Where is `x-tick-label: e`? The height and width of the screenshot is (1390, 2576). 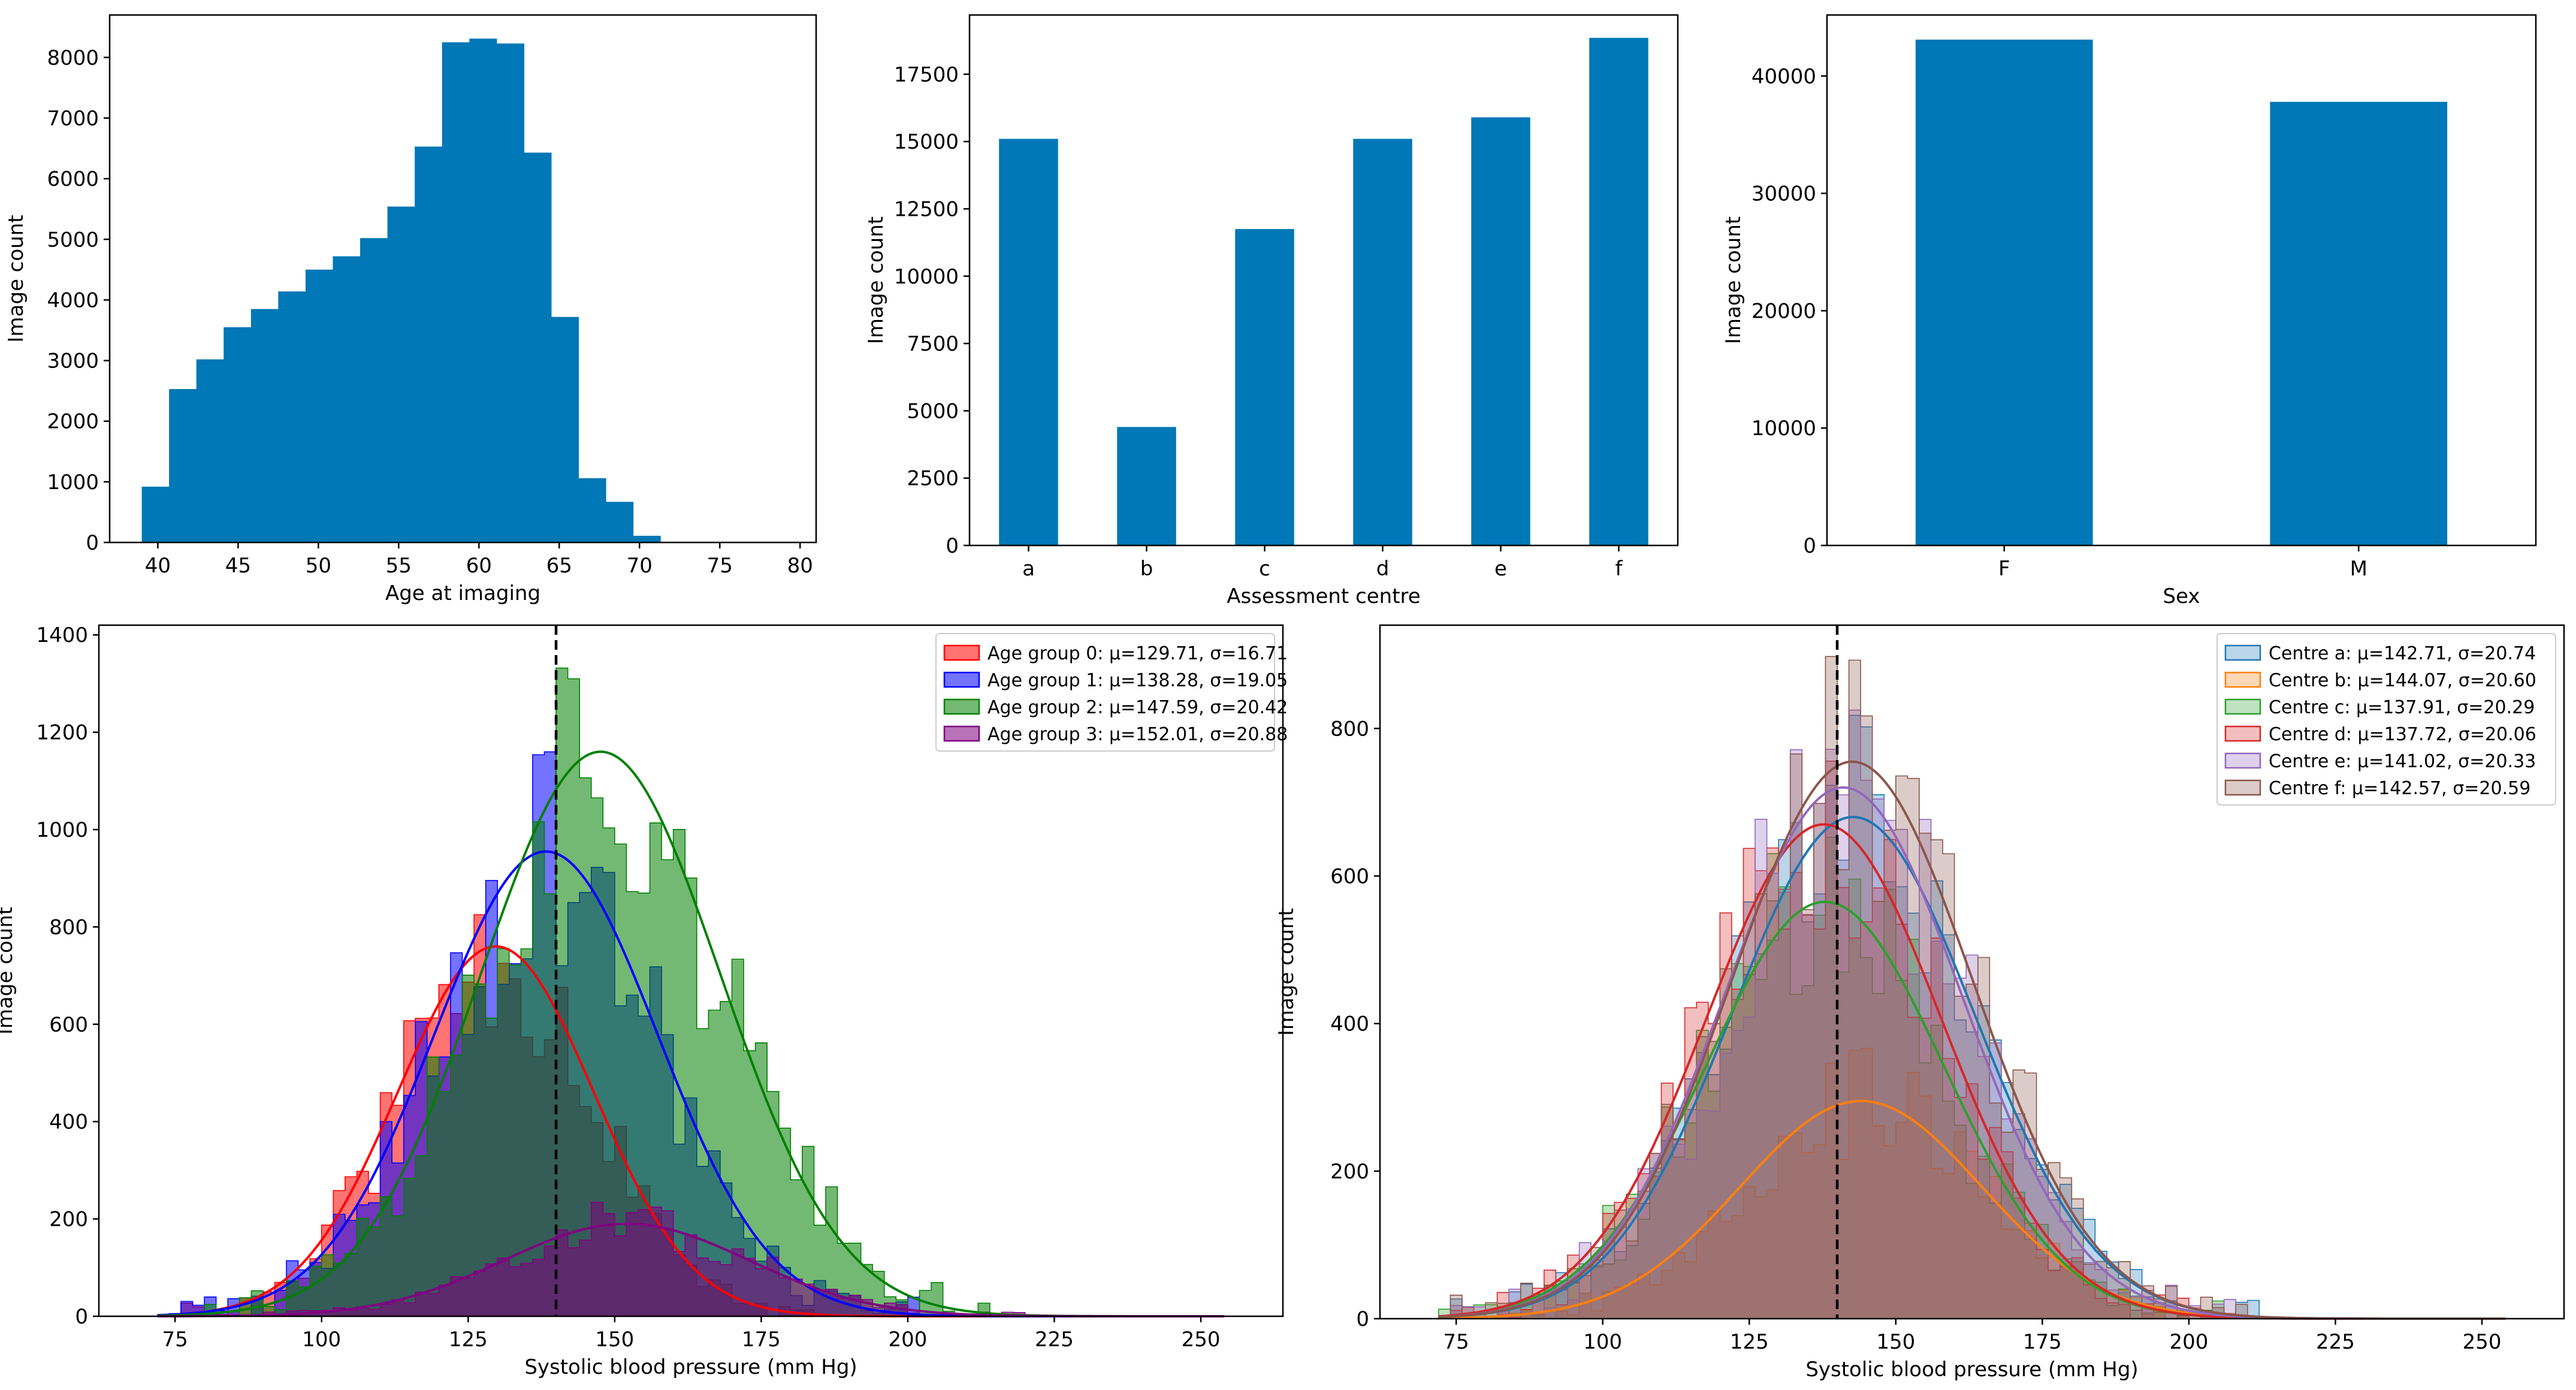
x-tick-label: e is located at coordinates (1501, 569).